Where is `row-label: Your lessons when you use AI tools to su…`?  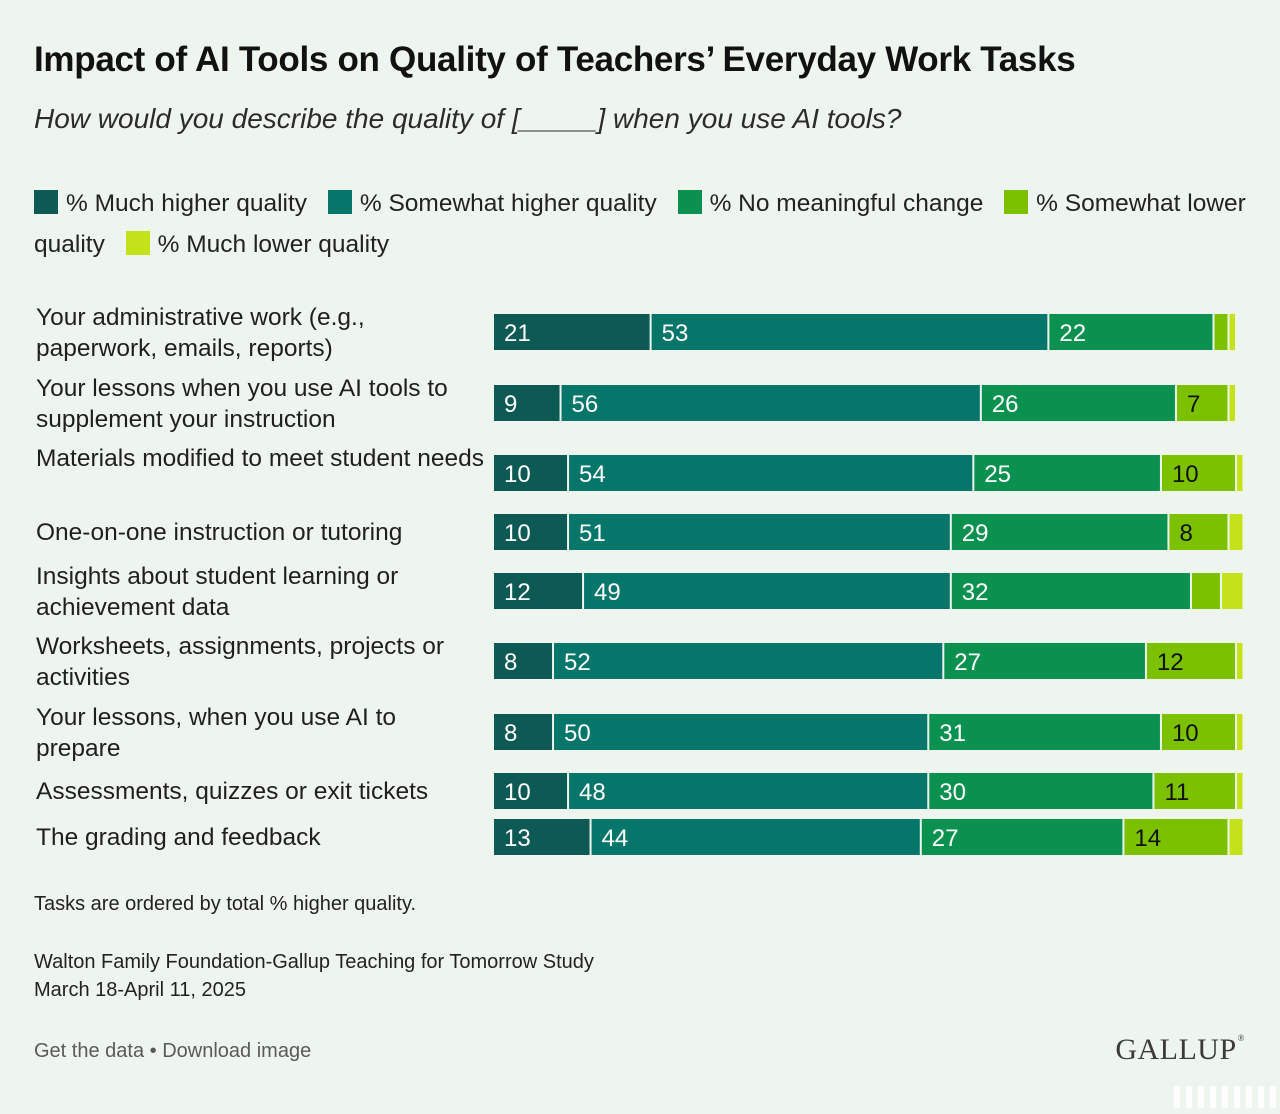 row-label: Your lessons when you use AI tools to su… is located at coordinates (242, 404).